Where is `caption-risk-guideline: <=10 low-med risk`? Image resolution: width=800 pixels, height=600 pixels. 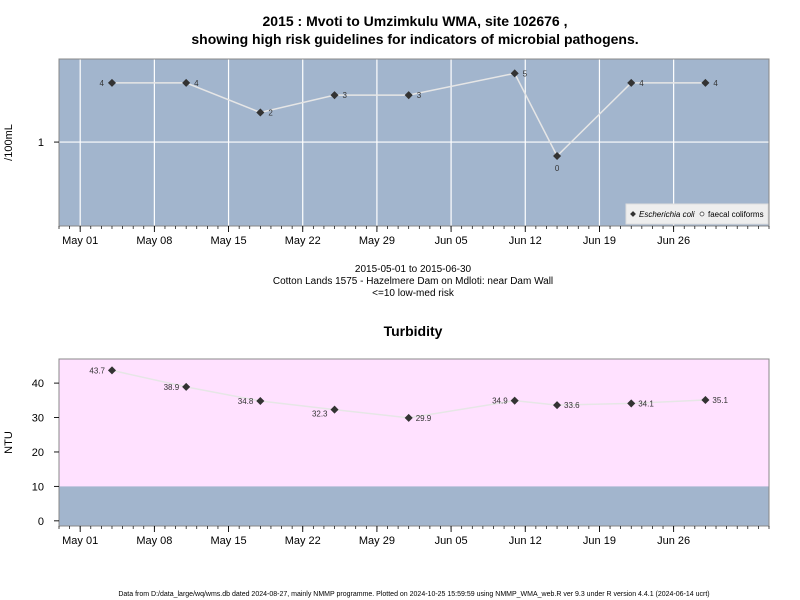 caption-risk-guideline: <=10 low-med risk is located at coordinates (413, 293).